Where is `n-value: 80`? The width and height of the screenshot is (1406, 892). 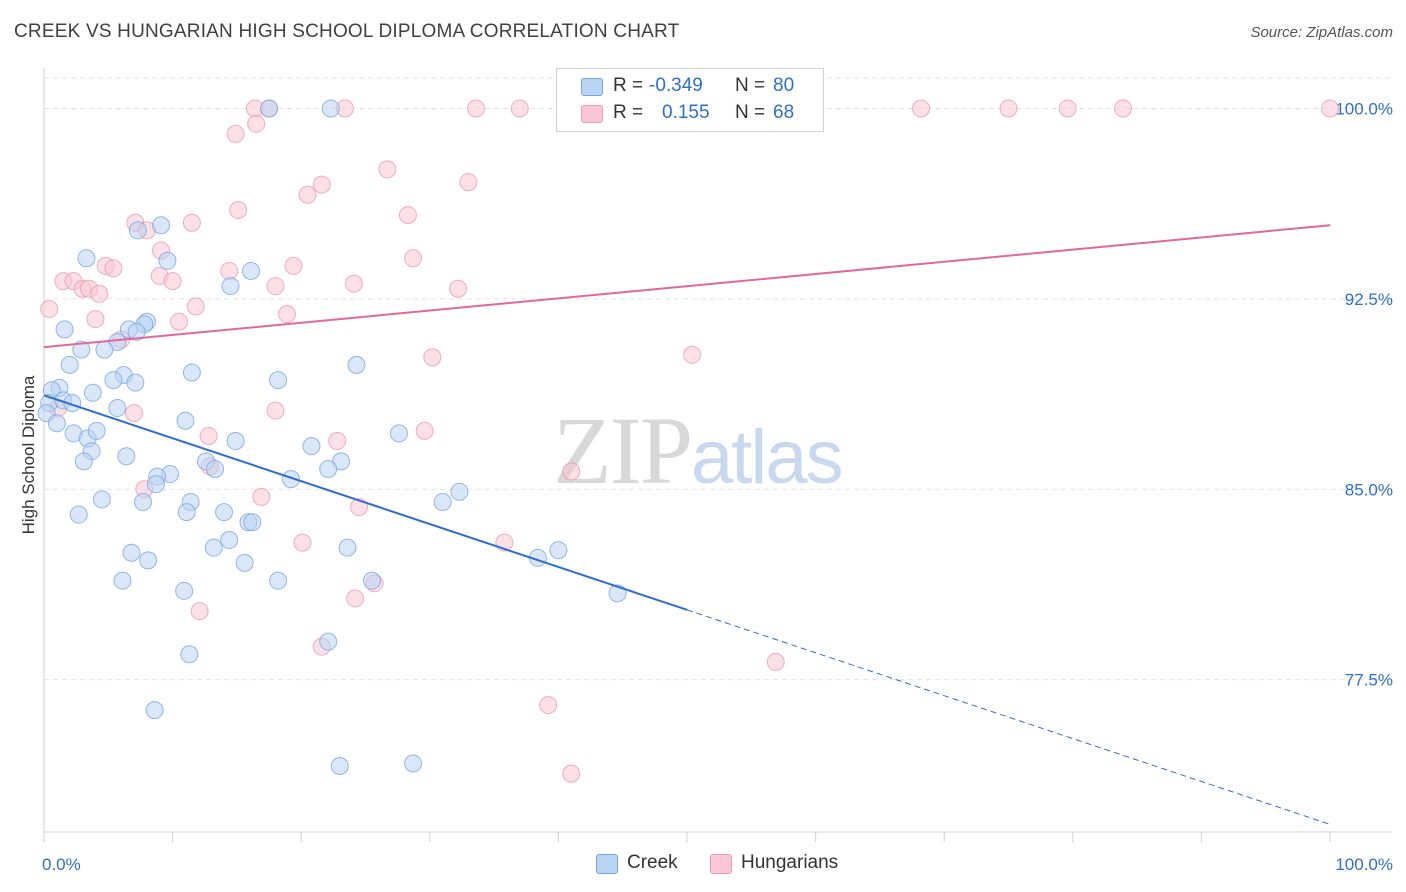 n-value: 80 is located at coordinates (784, 85).